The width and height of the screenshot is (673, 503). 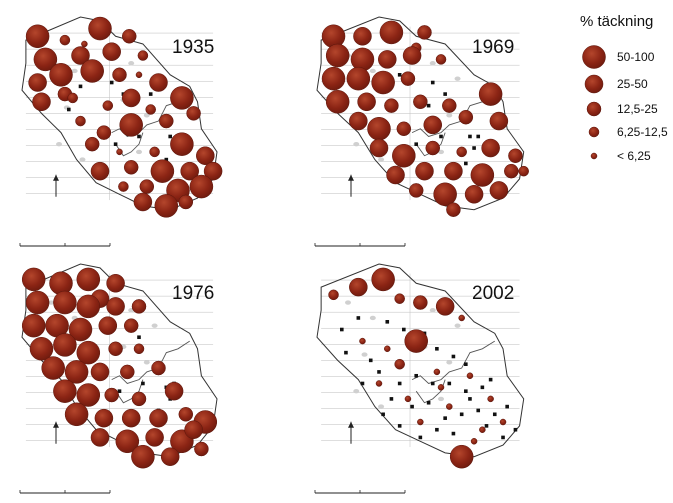 I want to click on study-area-outline, so click(x=420, y=360).